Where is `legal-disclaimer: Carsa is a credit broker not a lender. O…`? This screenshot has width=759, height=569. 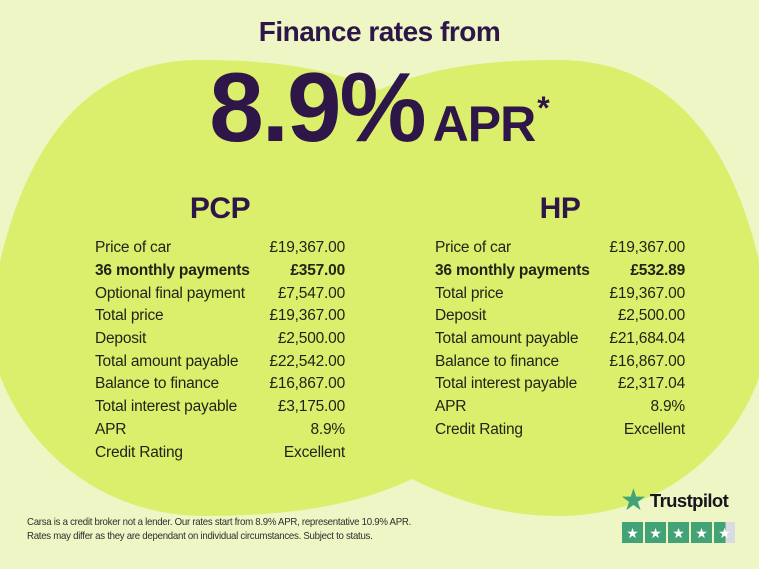
legal-disclaimer: Carsa is a credit broker not a lender. O… is located at coordinates (219, 529).